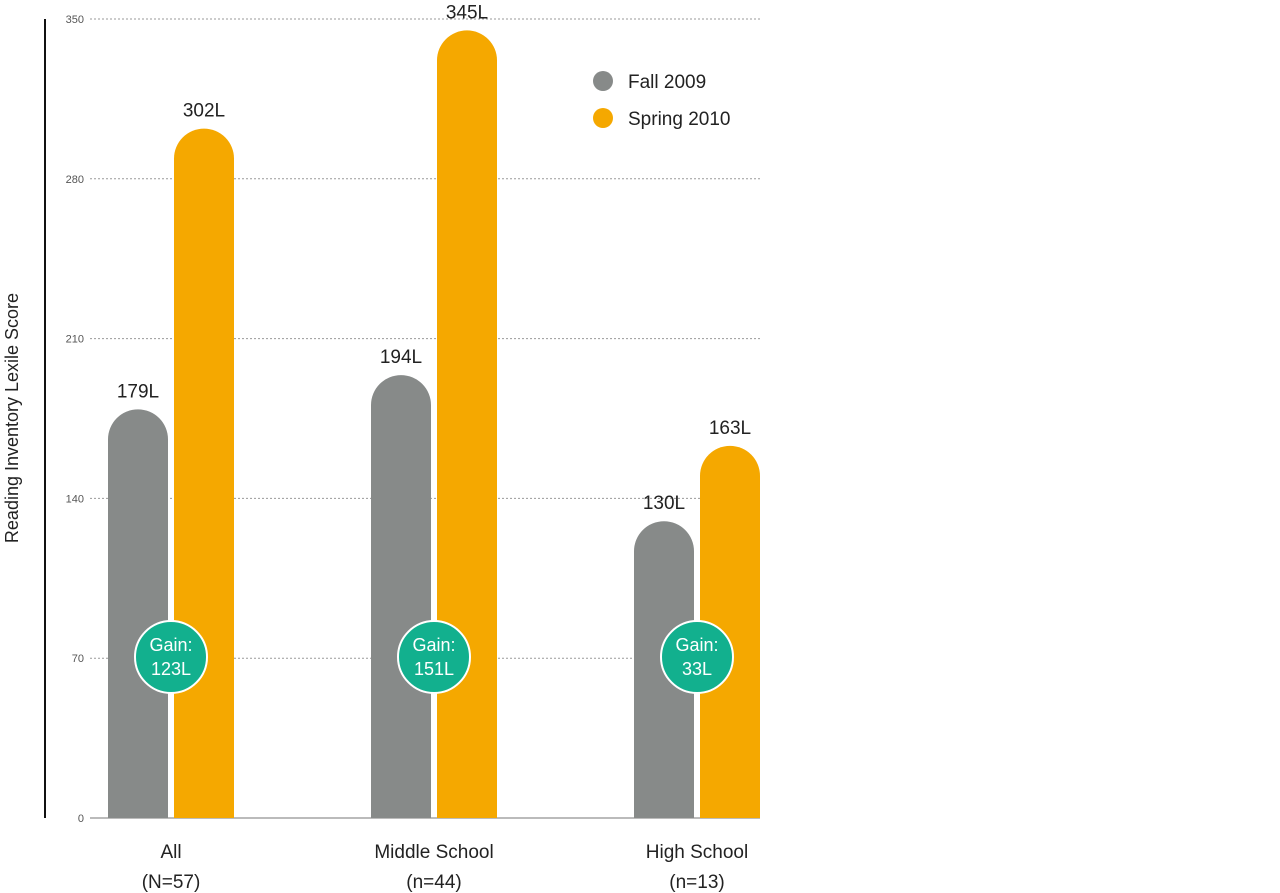  I want to click on category-label: All, so click(170, 852).